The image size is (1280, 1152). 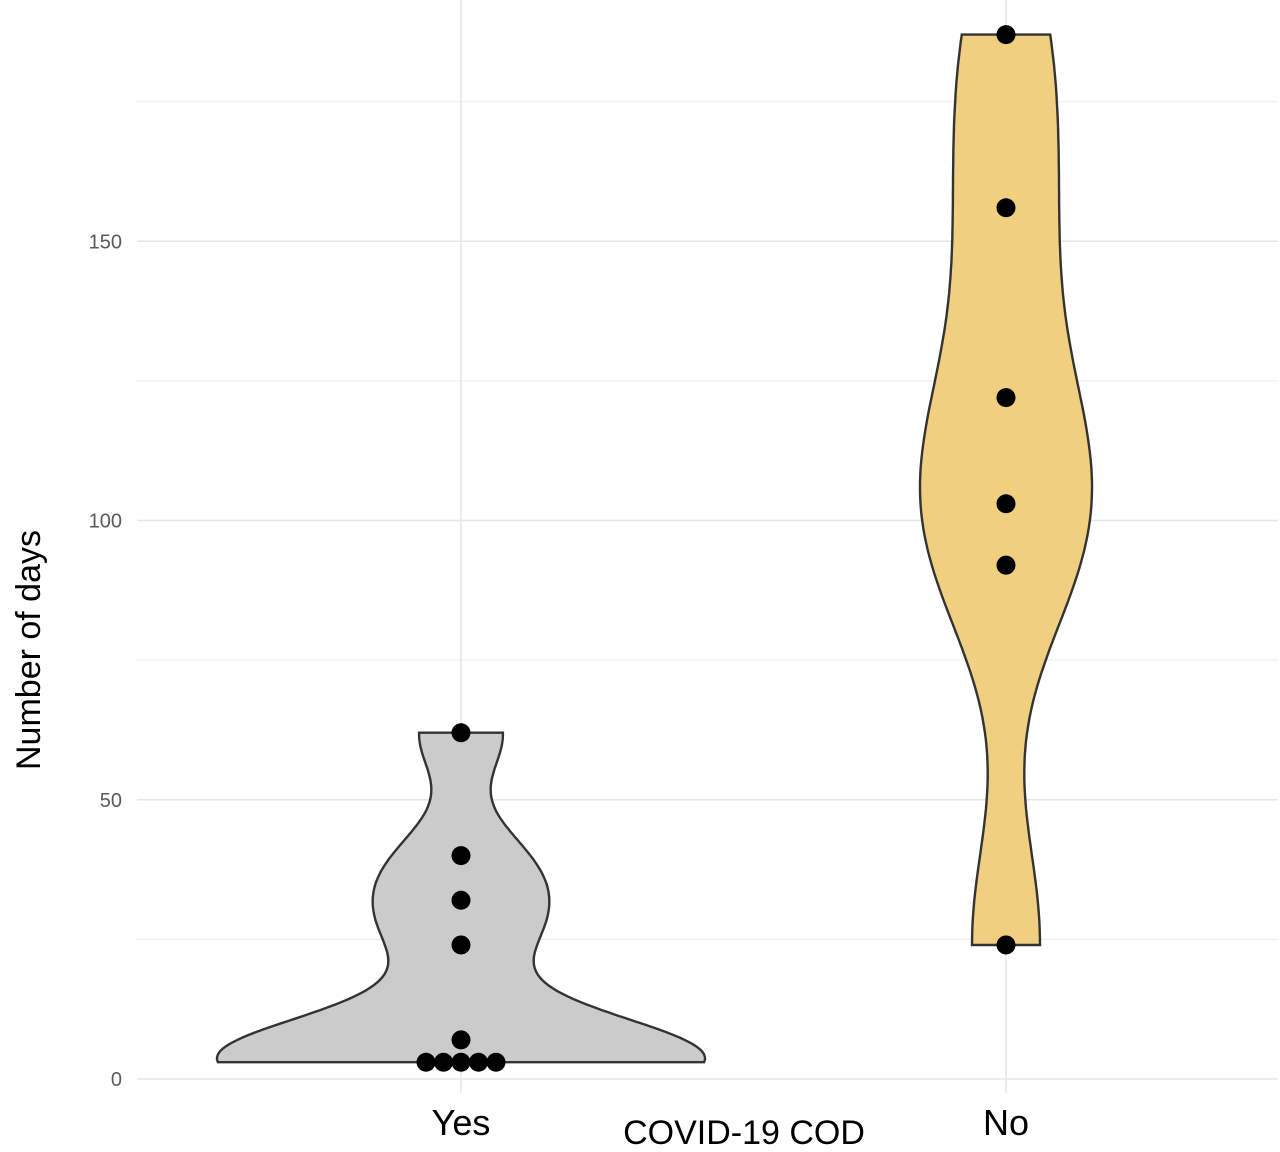 I want to click on x-category-label: Yes, so click(x=461, y=1122).